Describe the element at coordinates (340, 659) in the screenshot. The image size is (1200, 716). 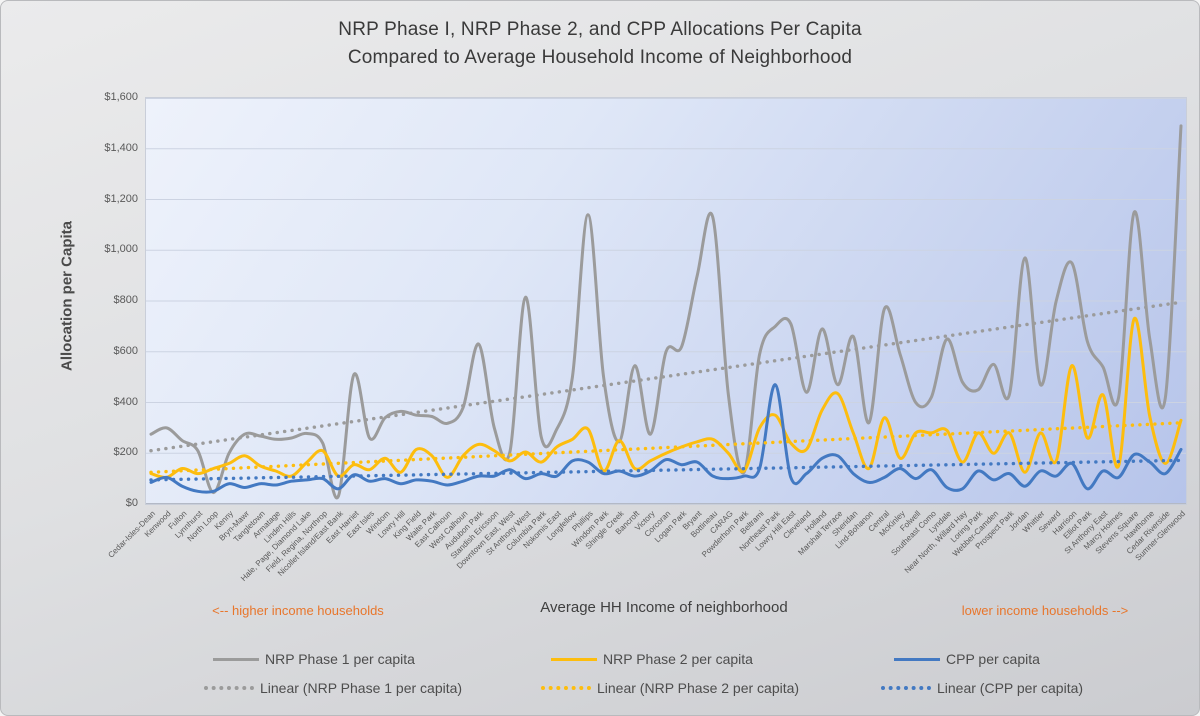
I see `legend-label: NRP Phase 1 per capita` at that location.